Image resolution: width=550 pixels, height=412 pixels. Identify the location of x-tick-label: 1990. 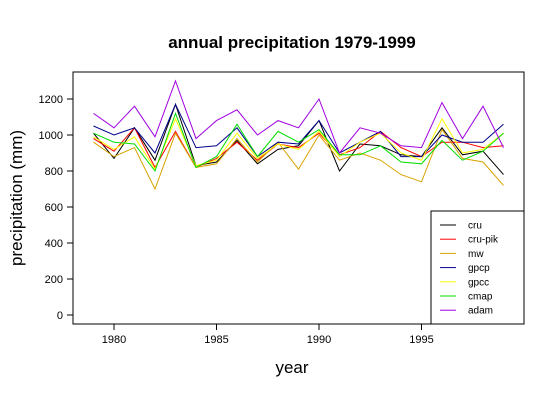
(319, 340).